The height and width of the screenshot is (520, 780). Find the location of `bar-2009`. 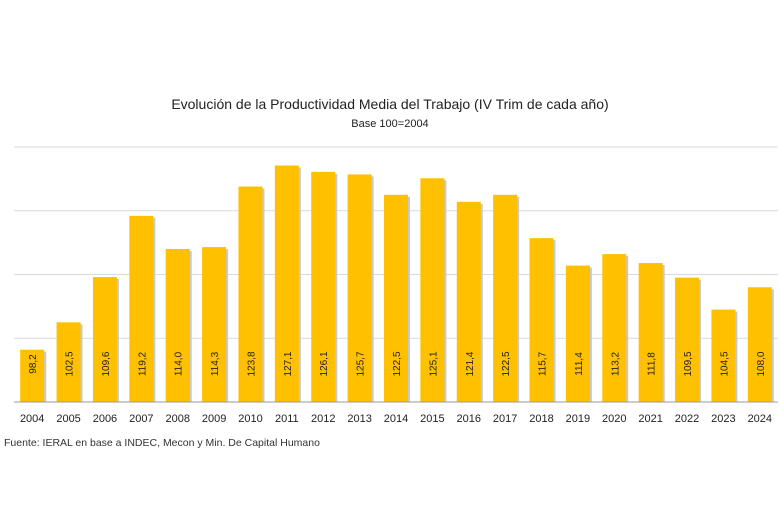

bar-2009 is located at coordinates (214, 324).